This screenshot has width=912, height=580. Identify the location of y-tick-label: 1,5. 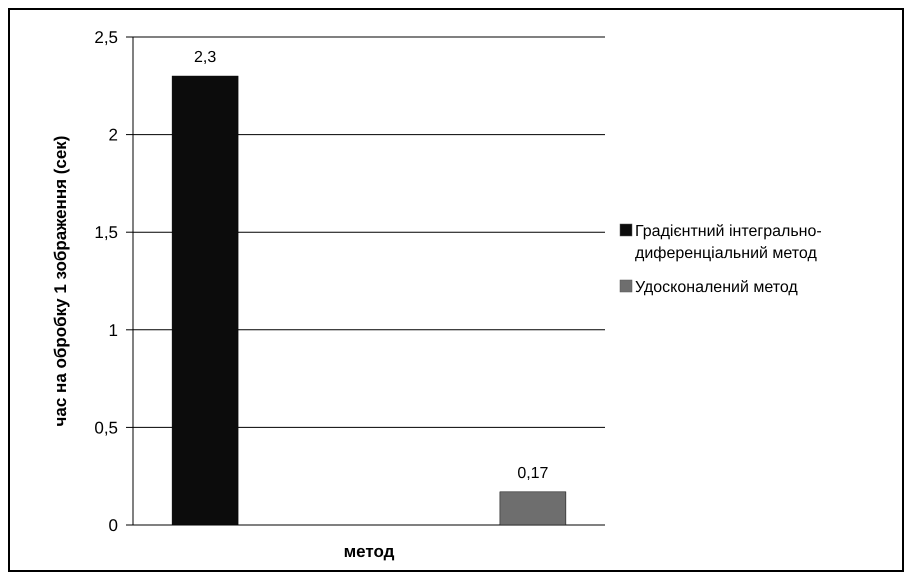
(106, 232).